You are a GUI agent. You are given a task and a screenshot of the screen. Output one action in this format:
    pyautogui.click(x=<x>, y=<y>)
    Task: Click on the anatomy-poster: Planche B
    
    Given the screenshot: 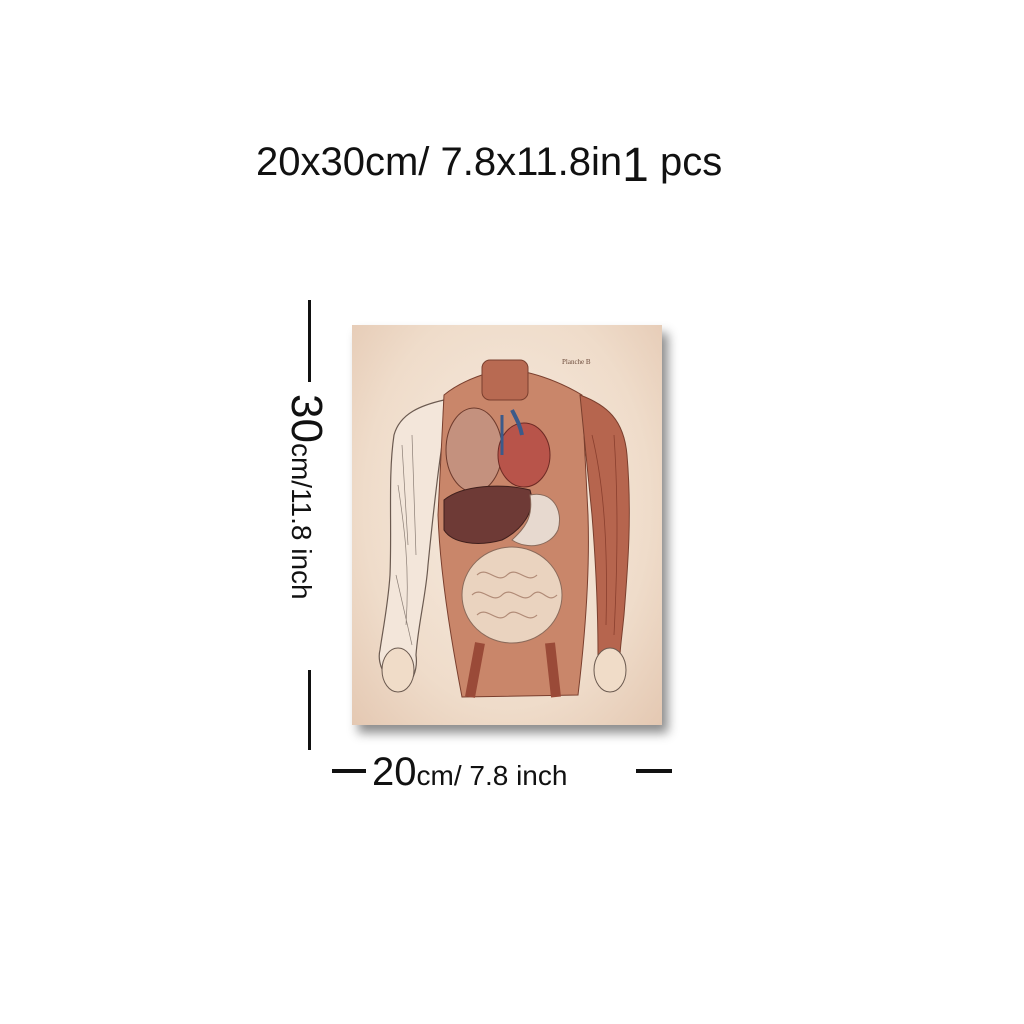 What is the action you would take?
    pyautogui.click(x=507, y=525)
    